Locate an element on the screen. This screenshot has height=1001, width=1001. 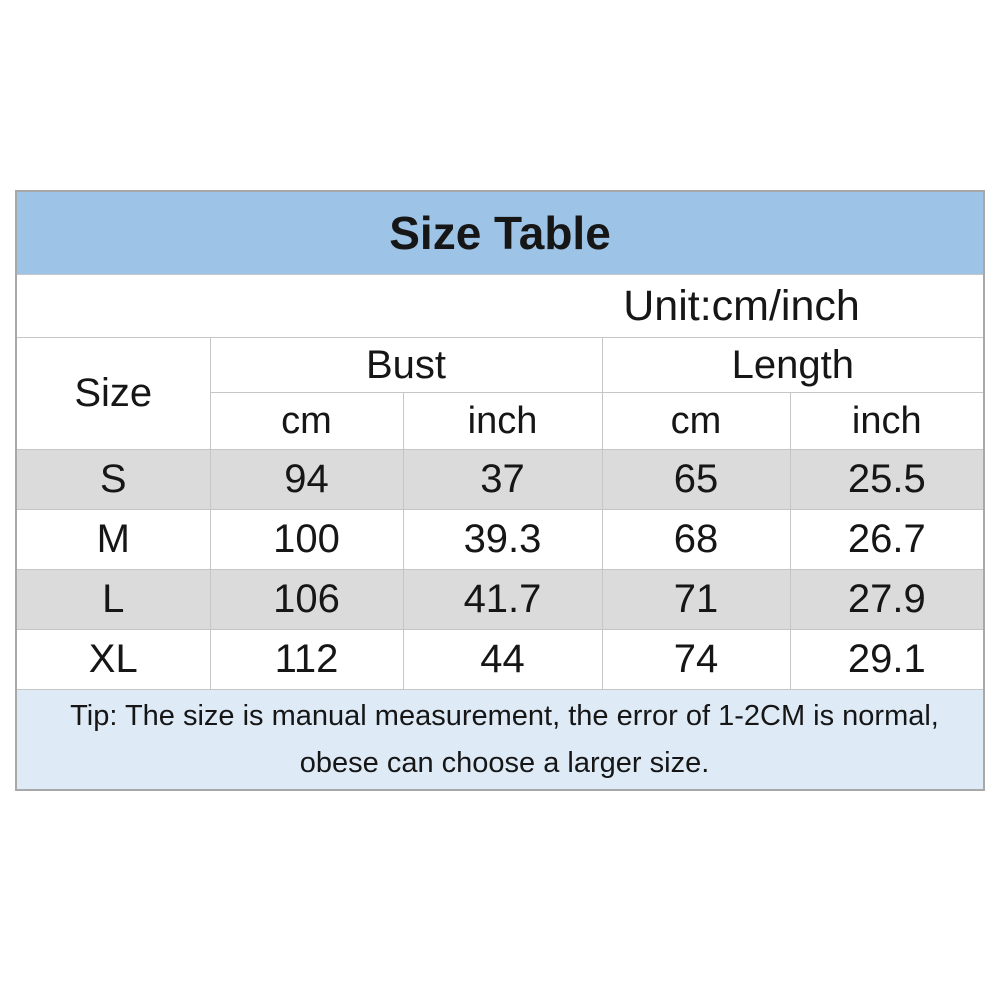
tip-text-line2: obese can choose a larger size. is located at coordinates (504, 762).